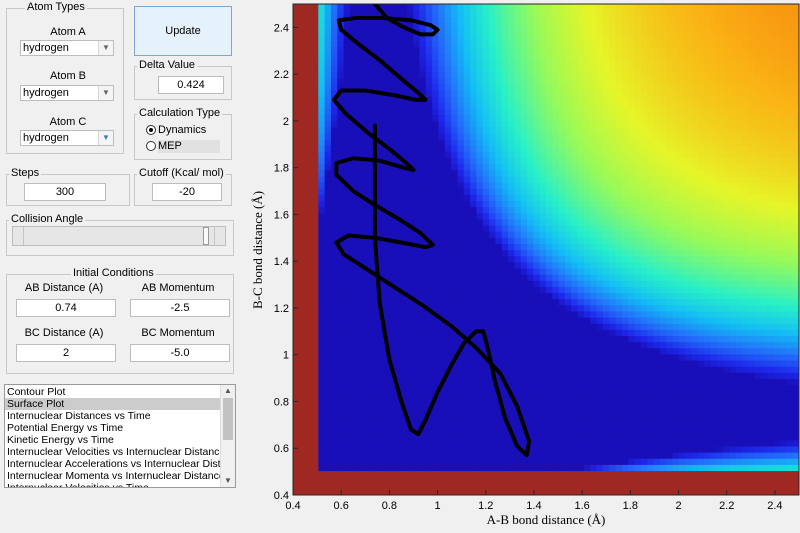 The width and height of the screenshot is (800, 533). Describe the element at coordinates (180, 308) in the screenshot. I see `ab-momentum-input: -2.5` at that location.